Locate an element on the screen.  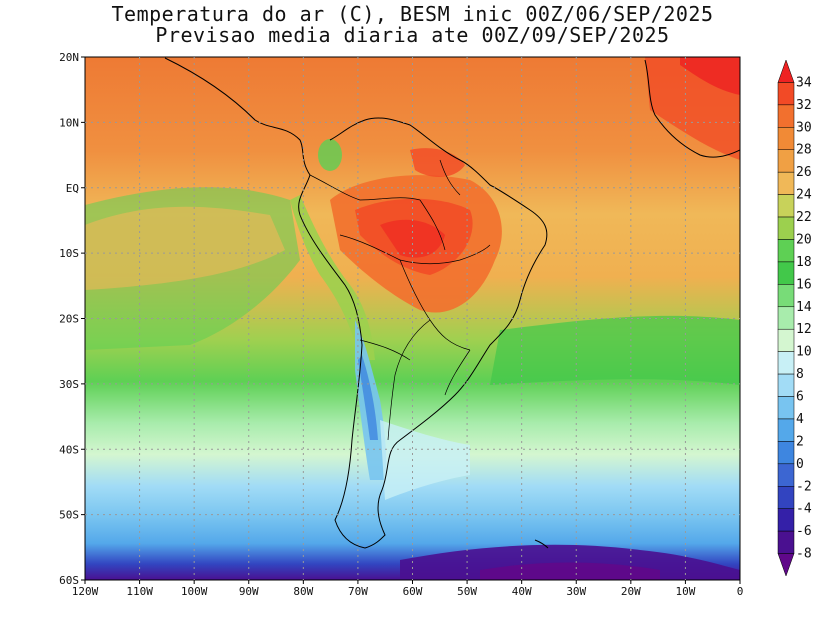
country-borders is located at coordinates (400, 300).